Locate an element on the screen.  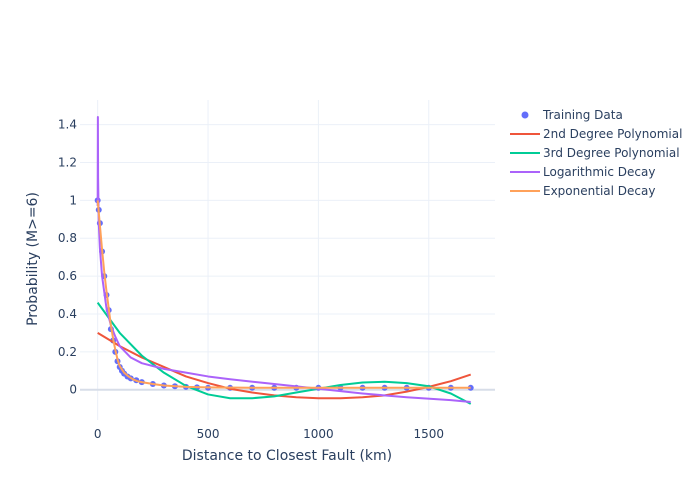
legend-item: Training Data is located at coordinates (572, 115).